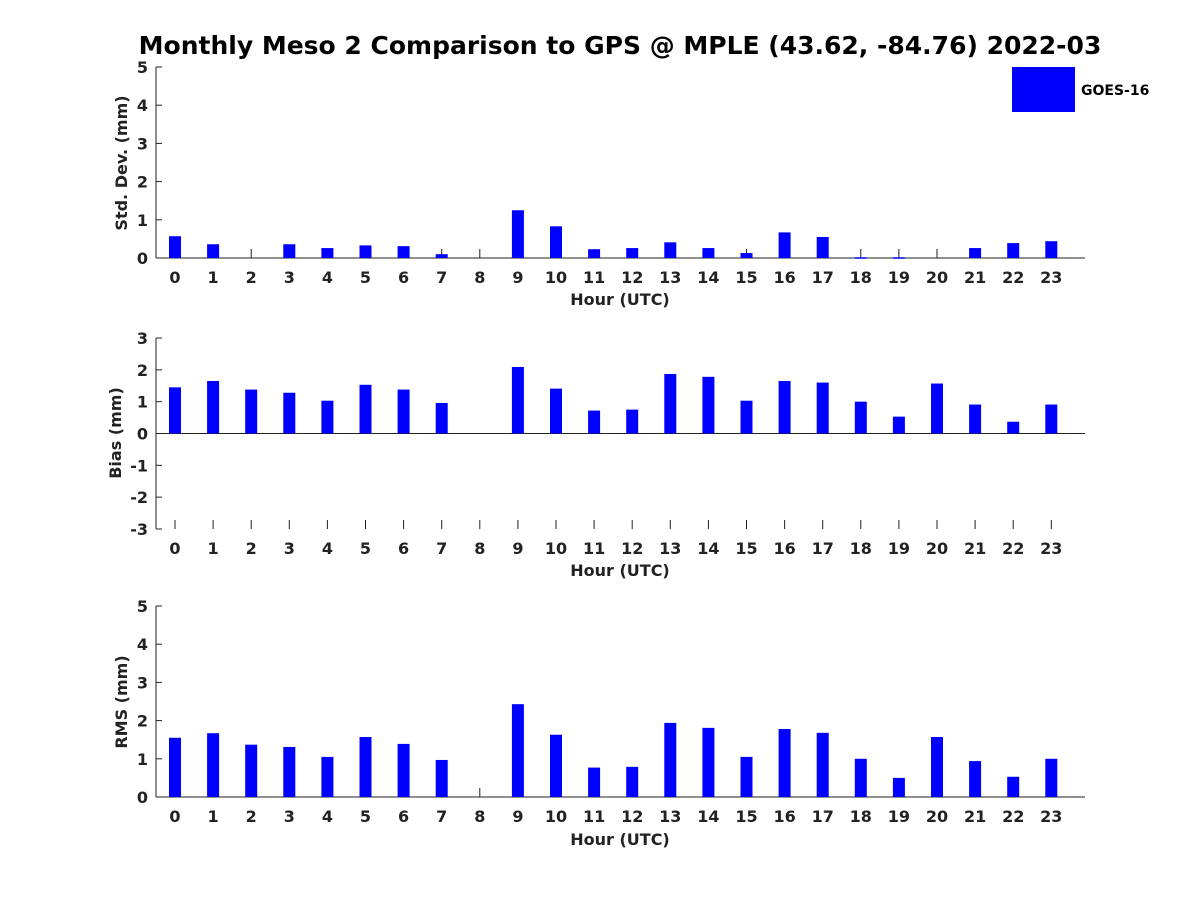  Describe the element at coordinates (121, 162) in the screenshot. I see `ylabel-std-dev: Std. Dev. (mm)` at that location.